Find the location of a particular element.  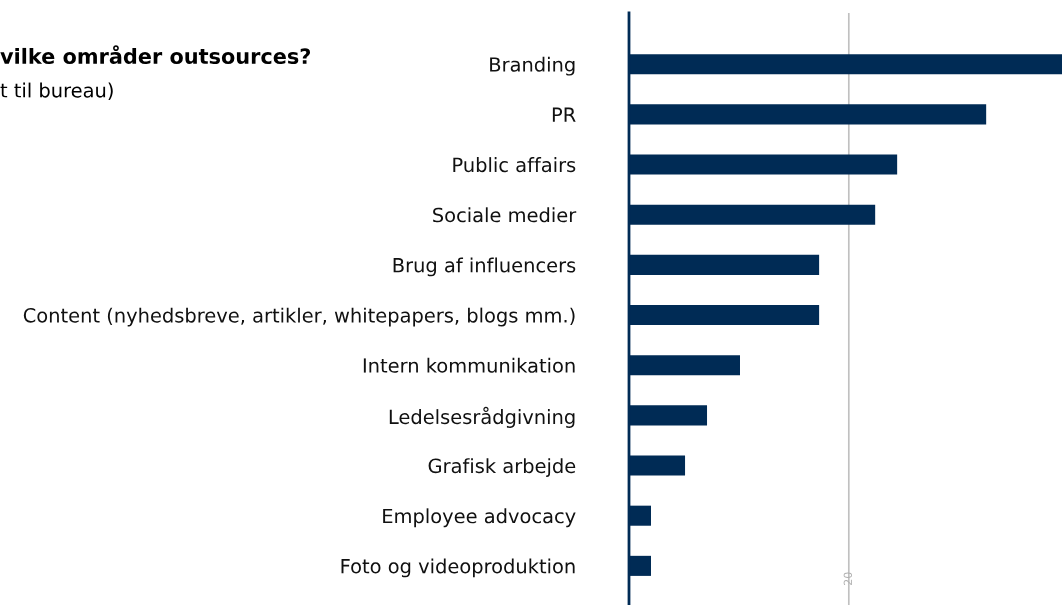

y-tick-label: Branding is located at coordinates (532, 66).